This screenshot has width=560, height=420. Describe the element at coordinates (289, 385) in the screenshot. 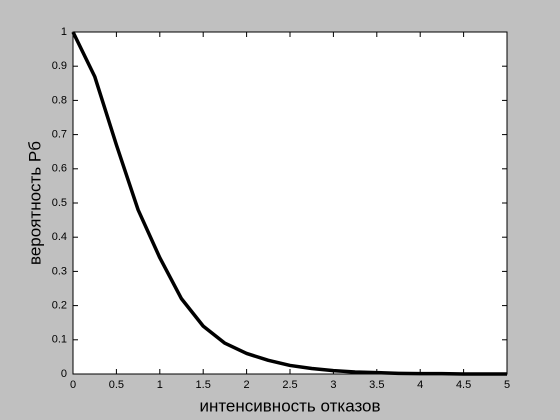

I see `x-tick-label: 2.5` at that location.